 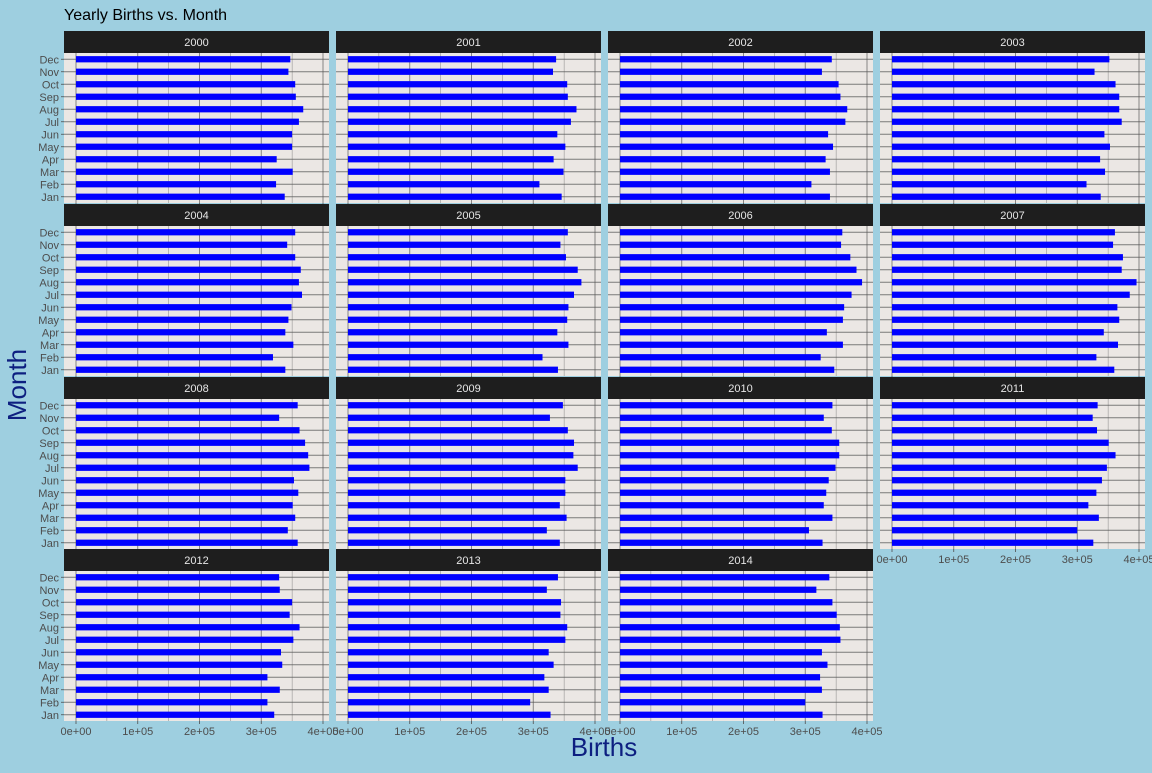 What do you see at coordinates (457, 639) in the screenshot?
I see `bar-2013-Jul` at bounding box center [457, 639].